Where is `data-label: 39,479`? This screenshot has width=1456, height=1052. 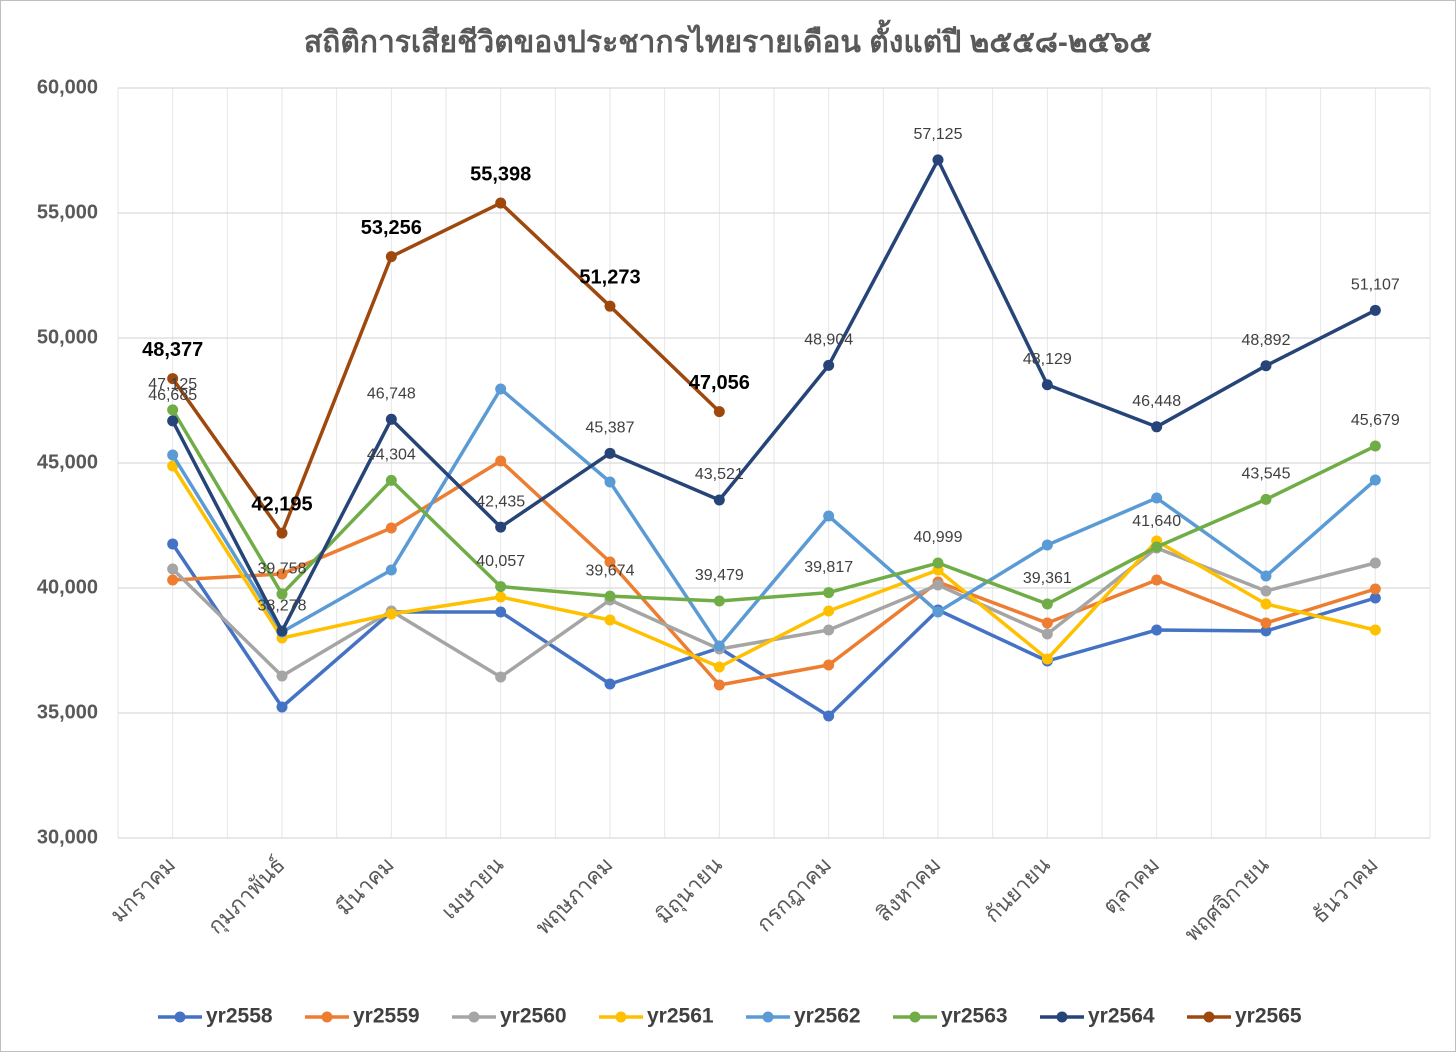
data-label: 39,479 is located at coordinates (719, 575).